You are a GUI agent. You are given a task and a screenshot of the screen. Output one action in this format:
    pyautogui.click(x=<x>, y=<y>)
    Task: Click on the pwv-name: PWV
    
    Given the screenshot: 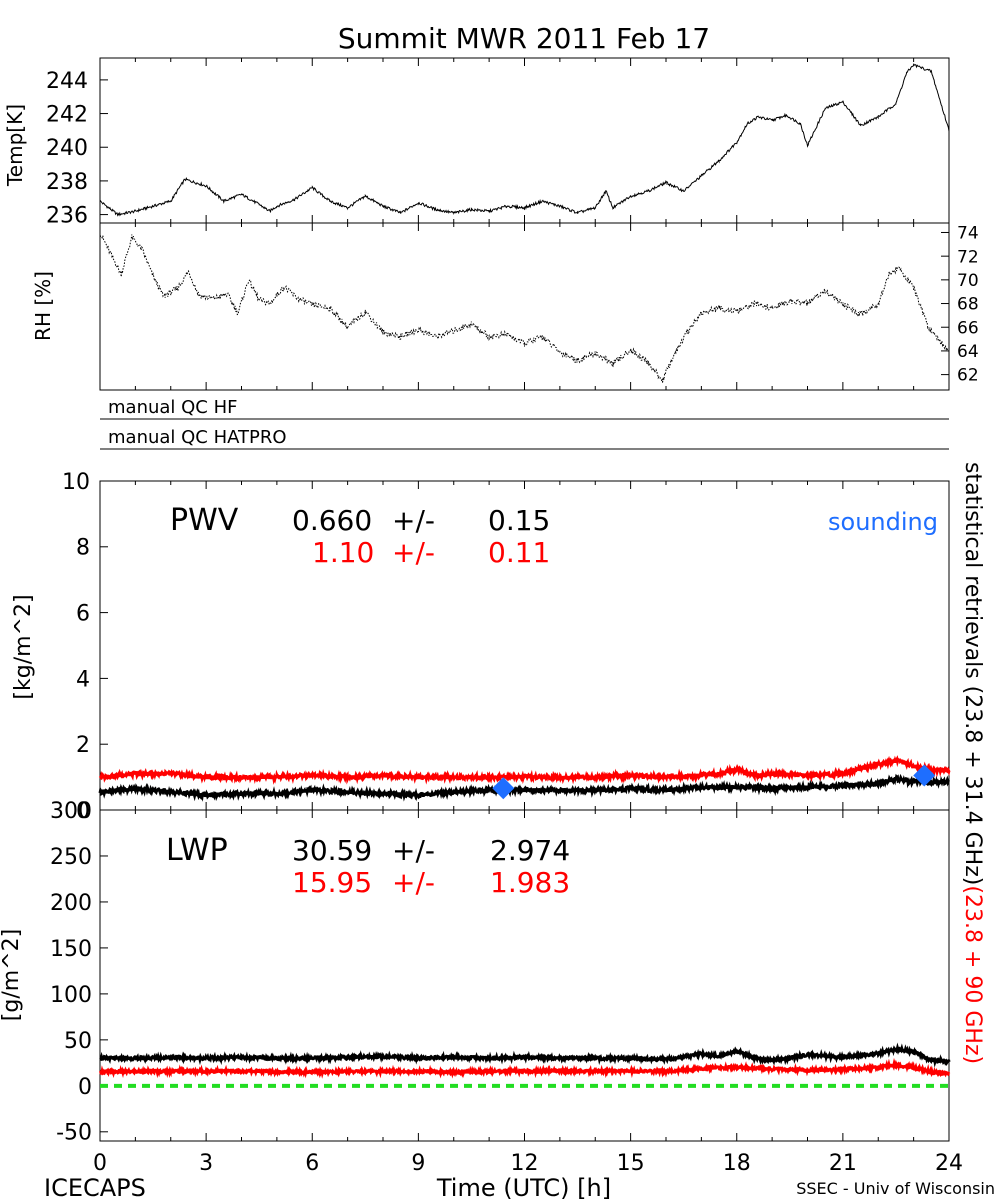 What is the action you would take?
    pyautogui.click(x=204, y=520)
    